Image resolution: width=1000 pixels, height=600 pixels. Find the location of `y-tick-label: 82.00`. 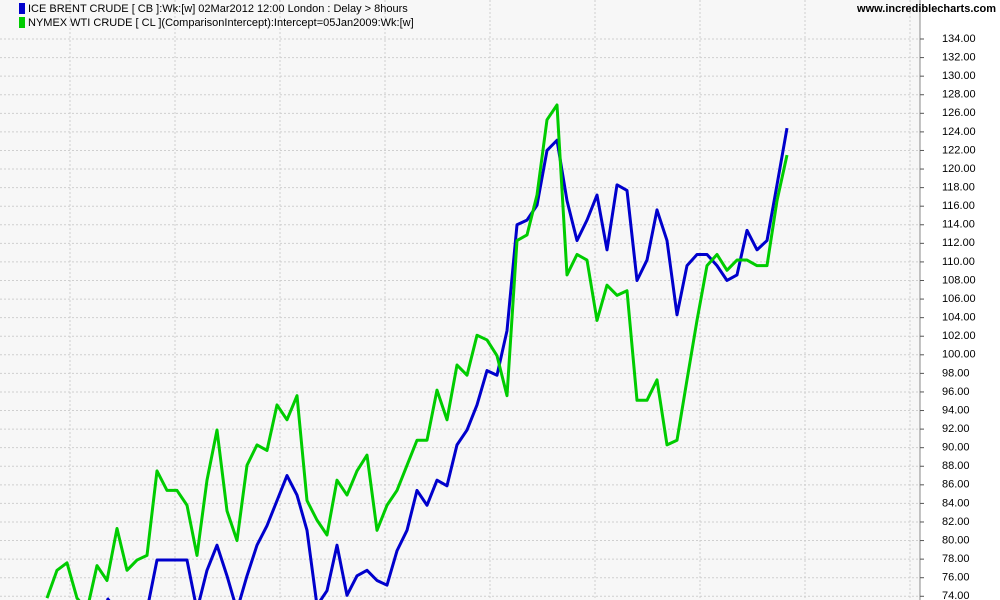

y-tick-label: 82.00 is located at coordinates (956, 522).